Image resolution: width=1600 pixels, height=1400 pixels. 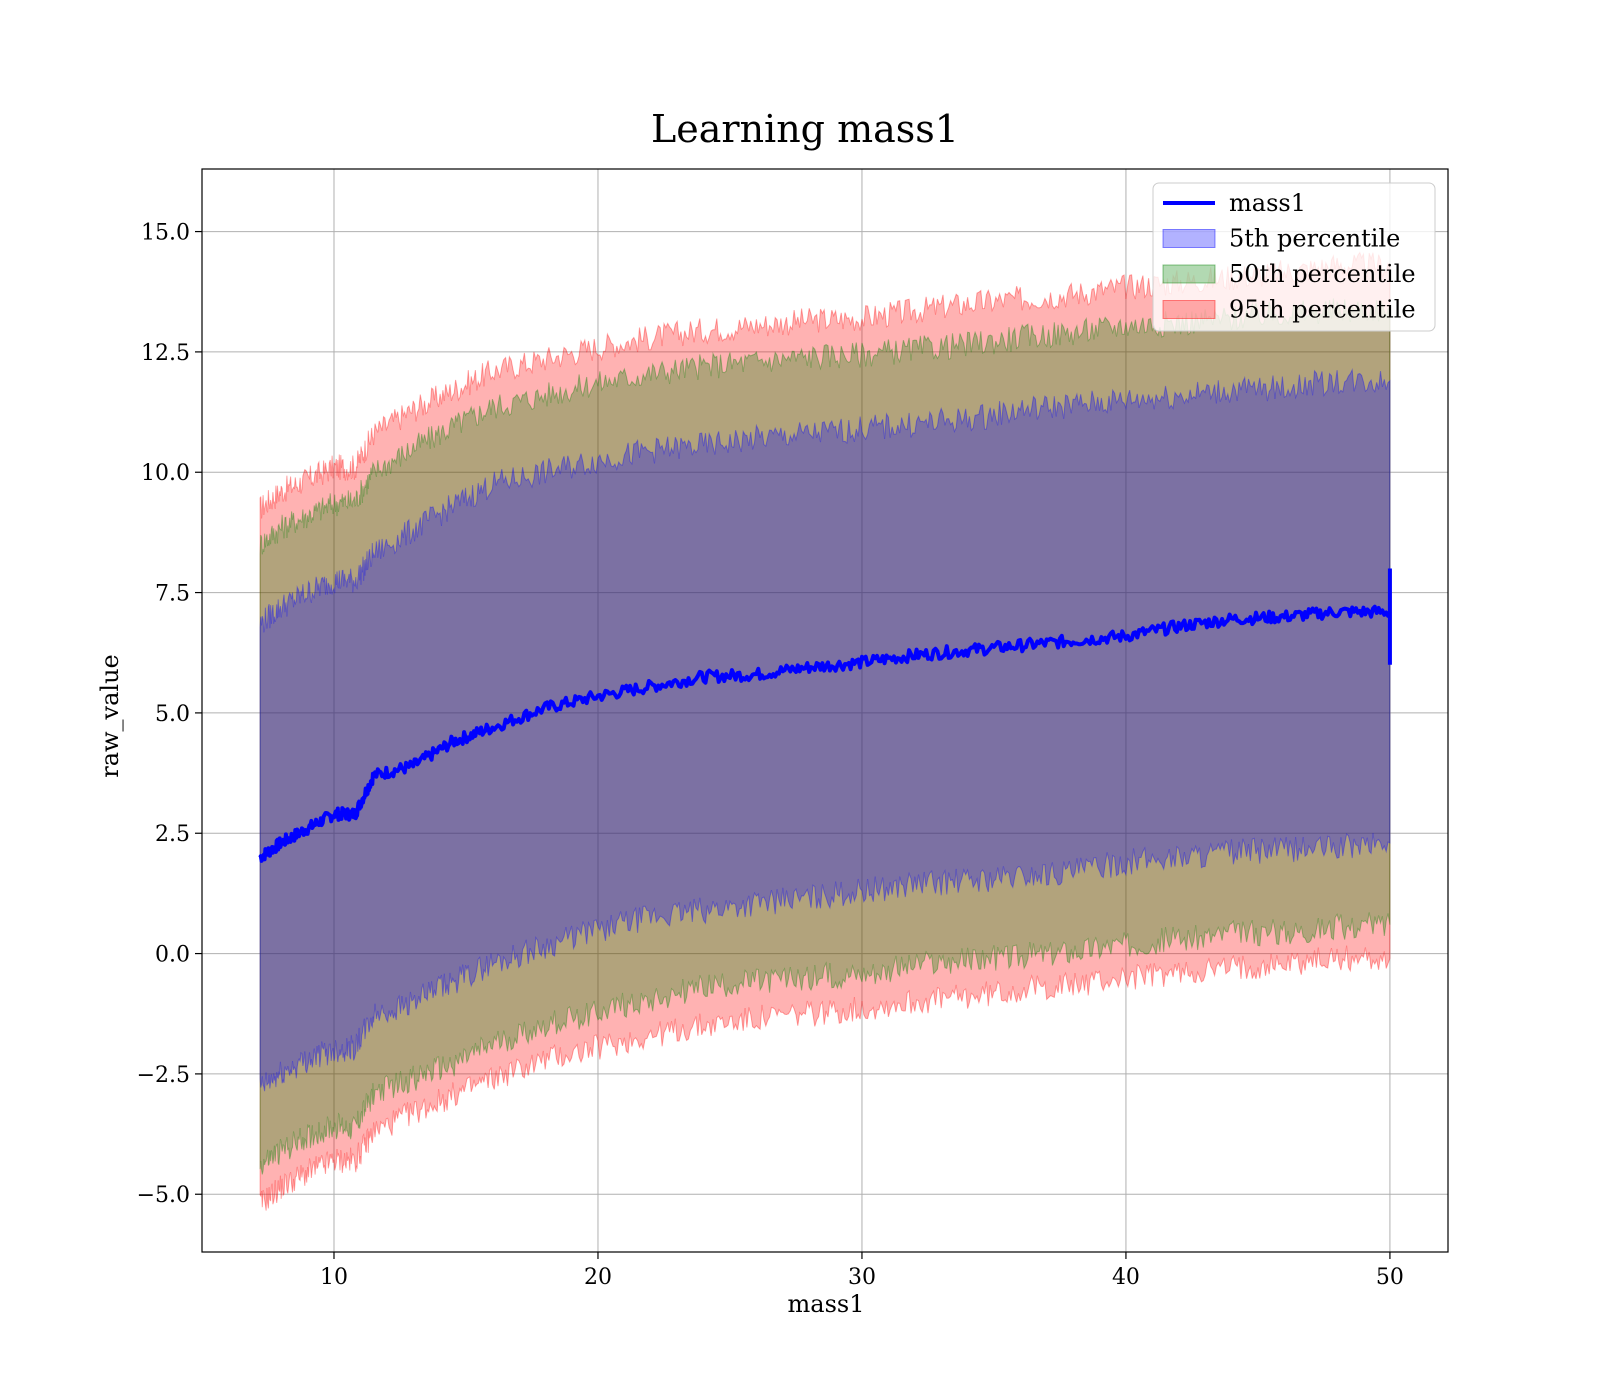 What do you see at coordinates (165, 353) in the screenshot?
I see `y-tick-label: 12.5` at bounding box center [165, 353].